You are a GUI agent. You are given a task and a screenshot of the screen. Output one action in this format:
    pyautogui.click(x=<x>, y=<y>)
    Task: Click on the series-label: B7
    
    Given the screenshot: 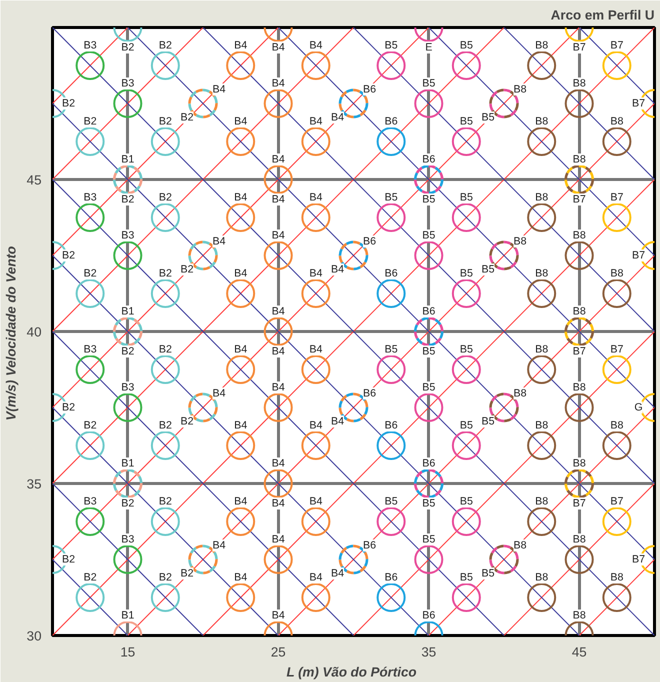 What is the action you would take?
    pyautogui.click(x=579, y=504)
    